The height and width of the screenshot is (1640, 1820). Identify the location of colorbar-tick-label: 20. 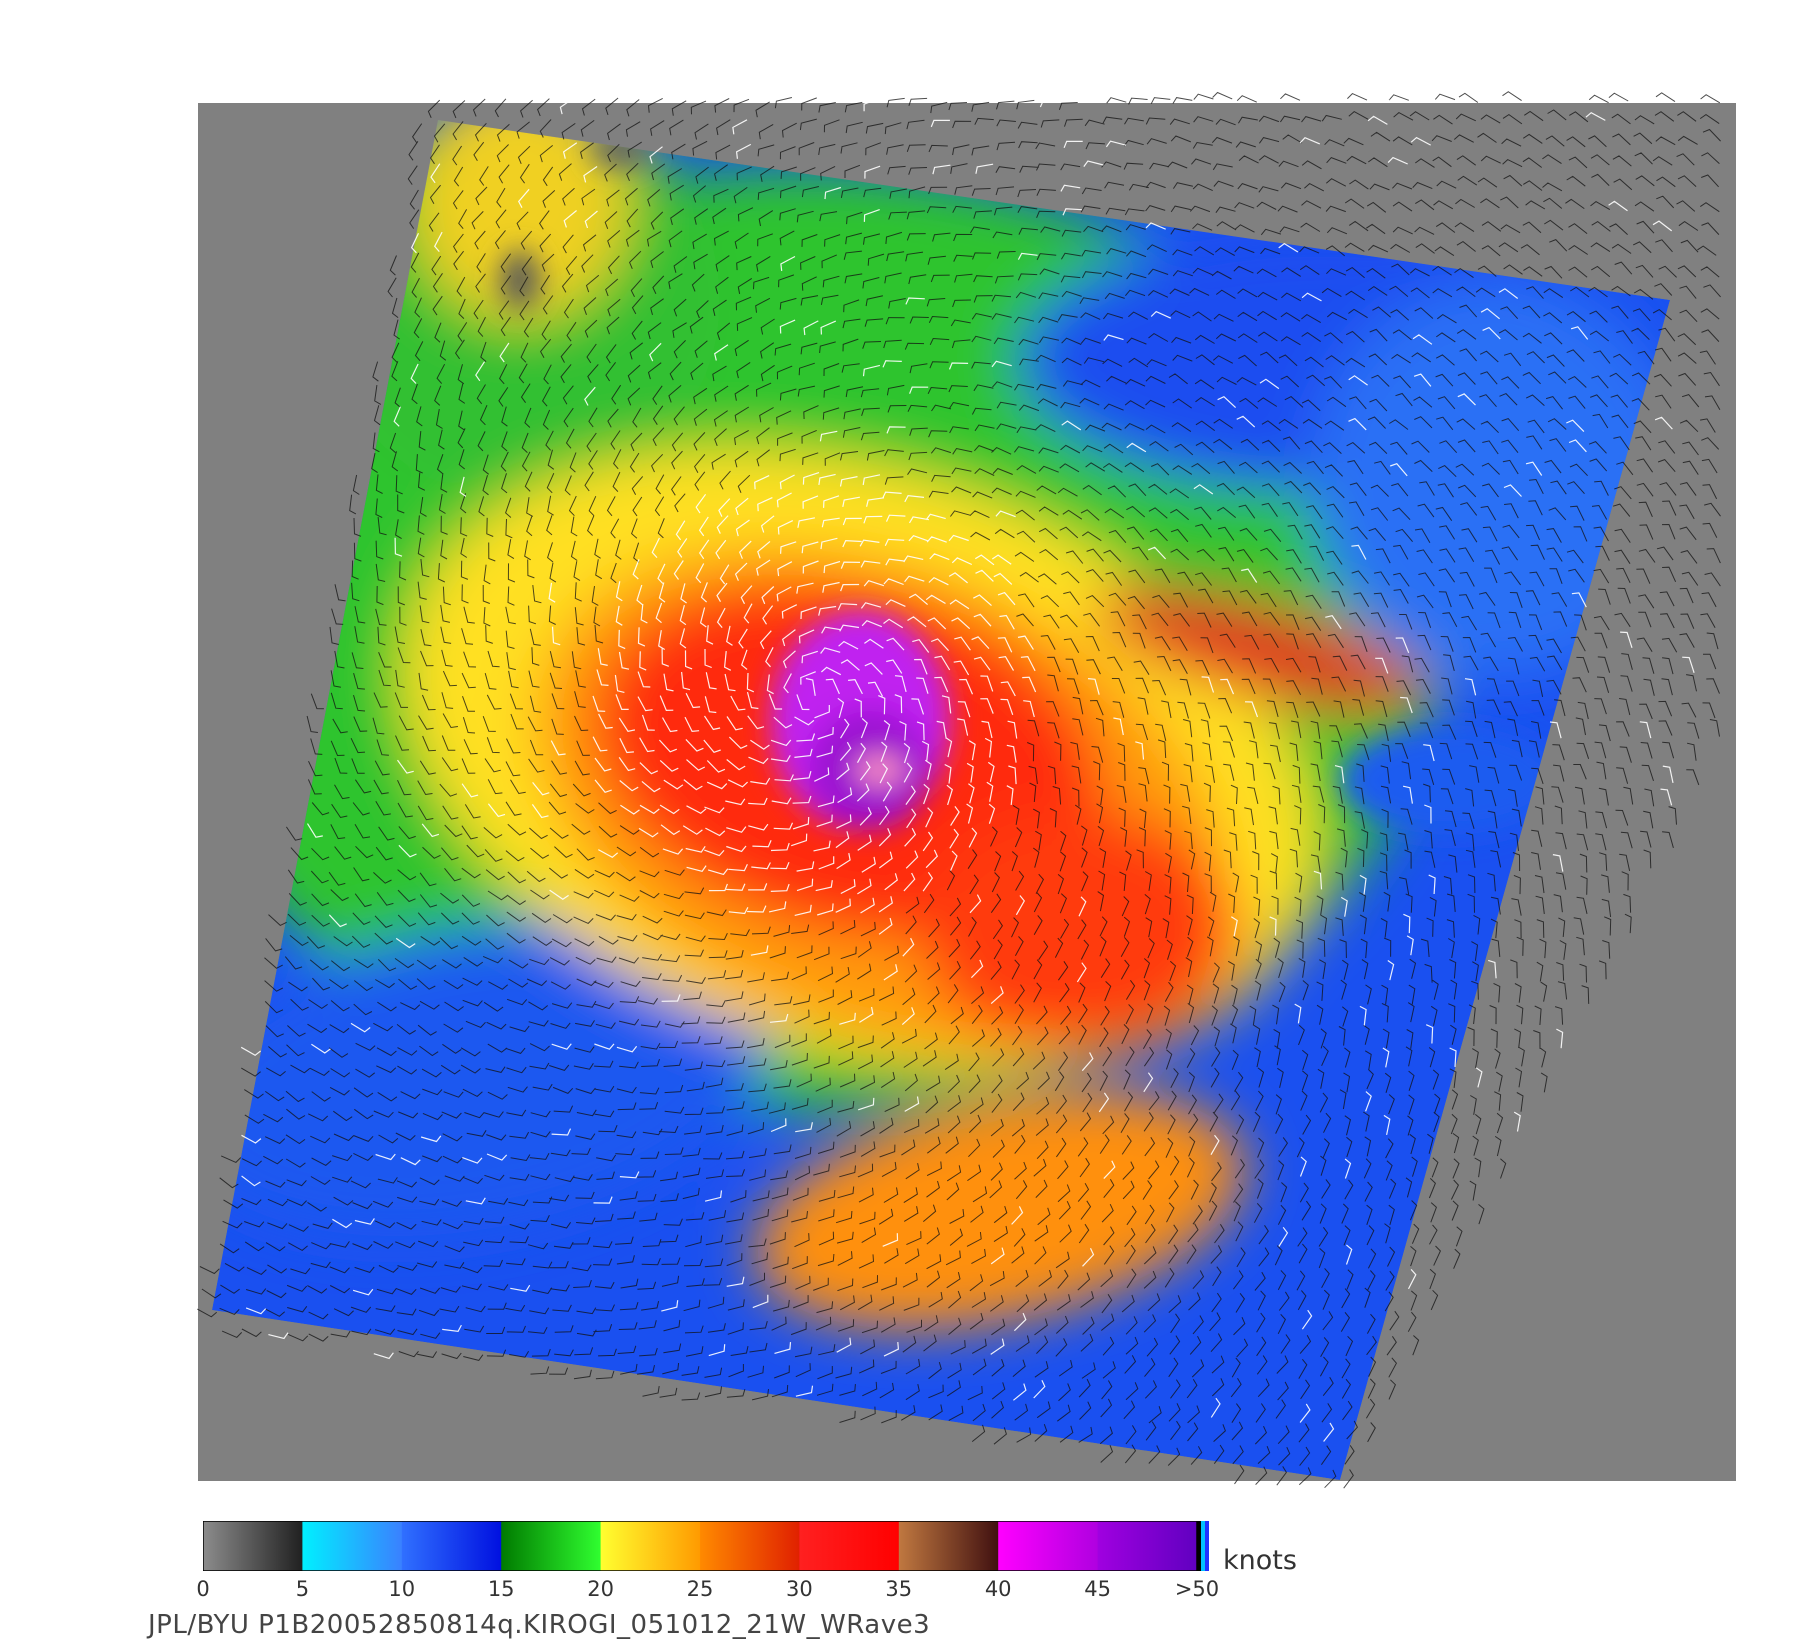
(600, 1589).